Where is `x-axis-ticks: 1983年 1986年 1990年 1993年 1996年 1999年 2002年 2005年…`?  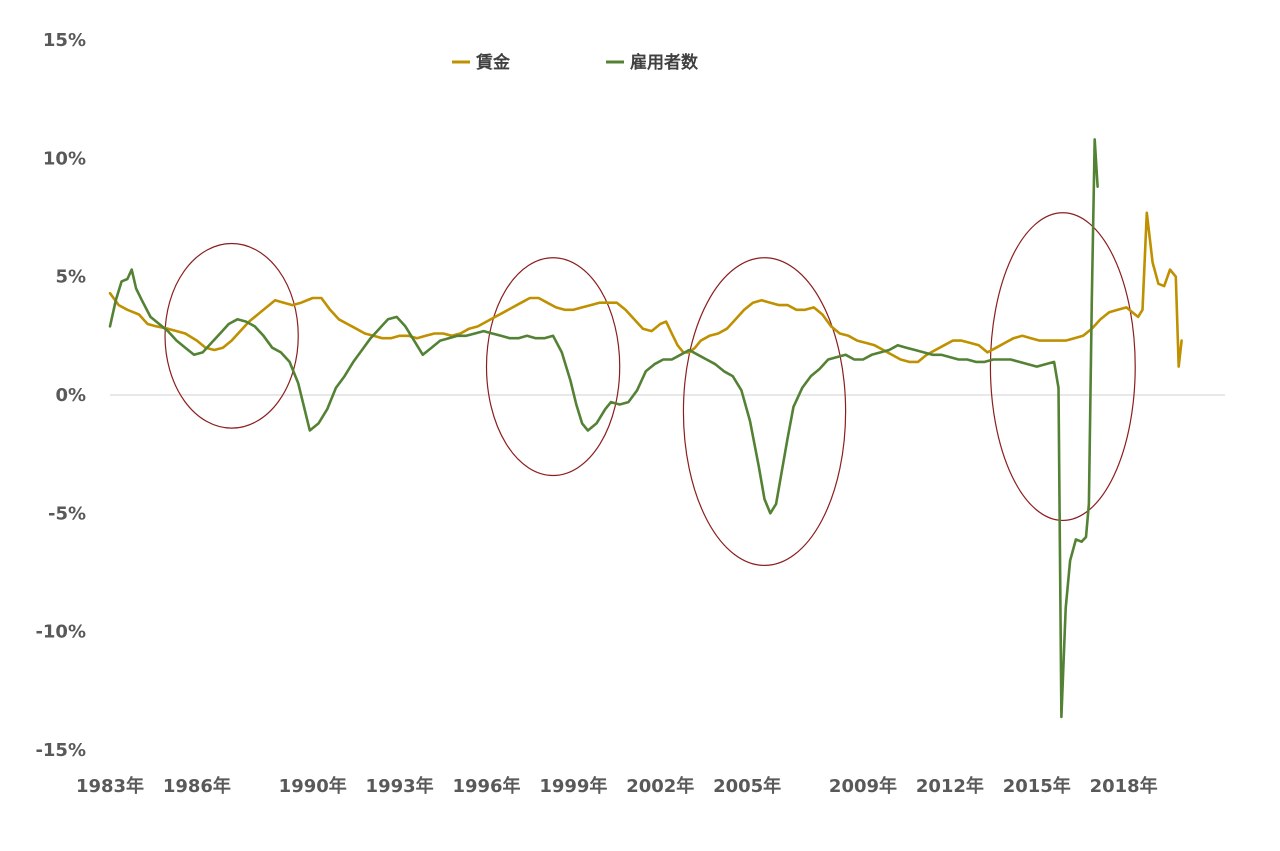
x-axis-ticks: 1983年 1986年 1990年 1993年 1996年 1999年 2002年 2005年… is located at coordinates (617, 786).